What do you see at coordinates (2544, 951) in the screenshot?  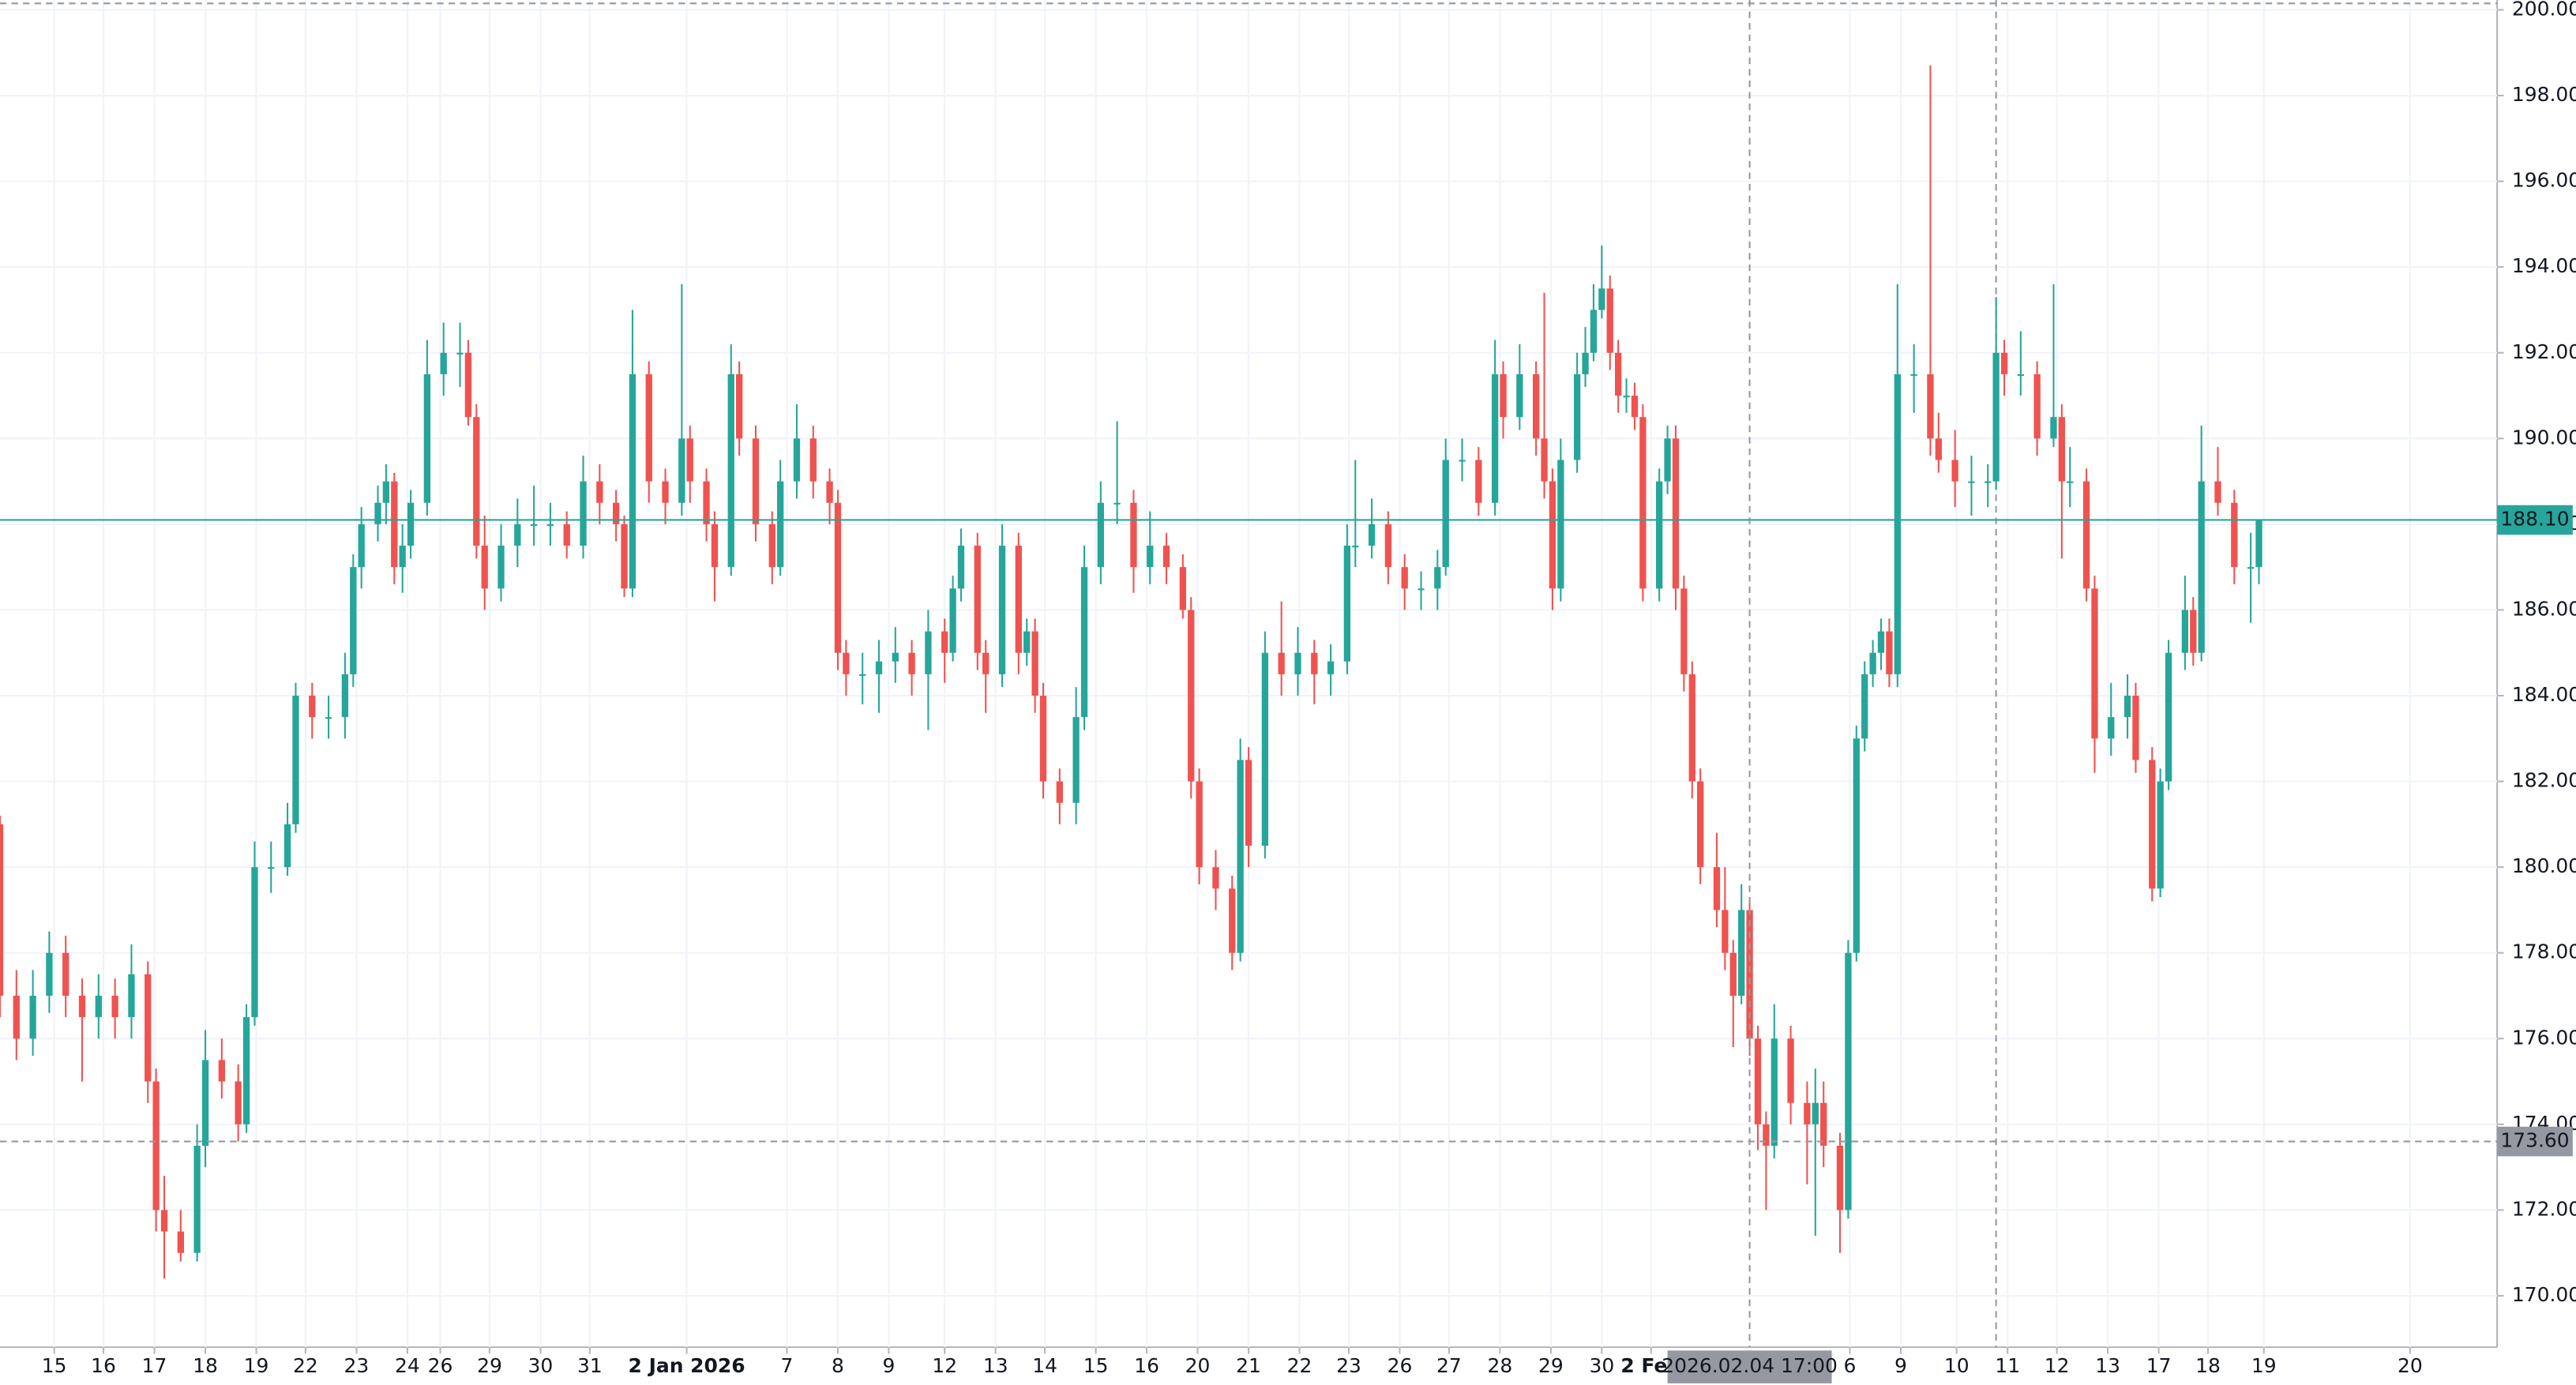 I see `y-tick-label: 178.00` at bounding box center [2544, 951].